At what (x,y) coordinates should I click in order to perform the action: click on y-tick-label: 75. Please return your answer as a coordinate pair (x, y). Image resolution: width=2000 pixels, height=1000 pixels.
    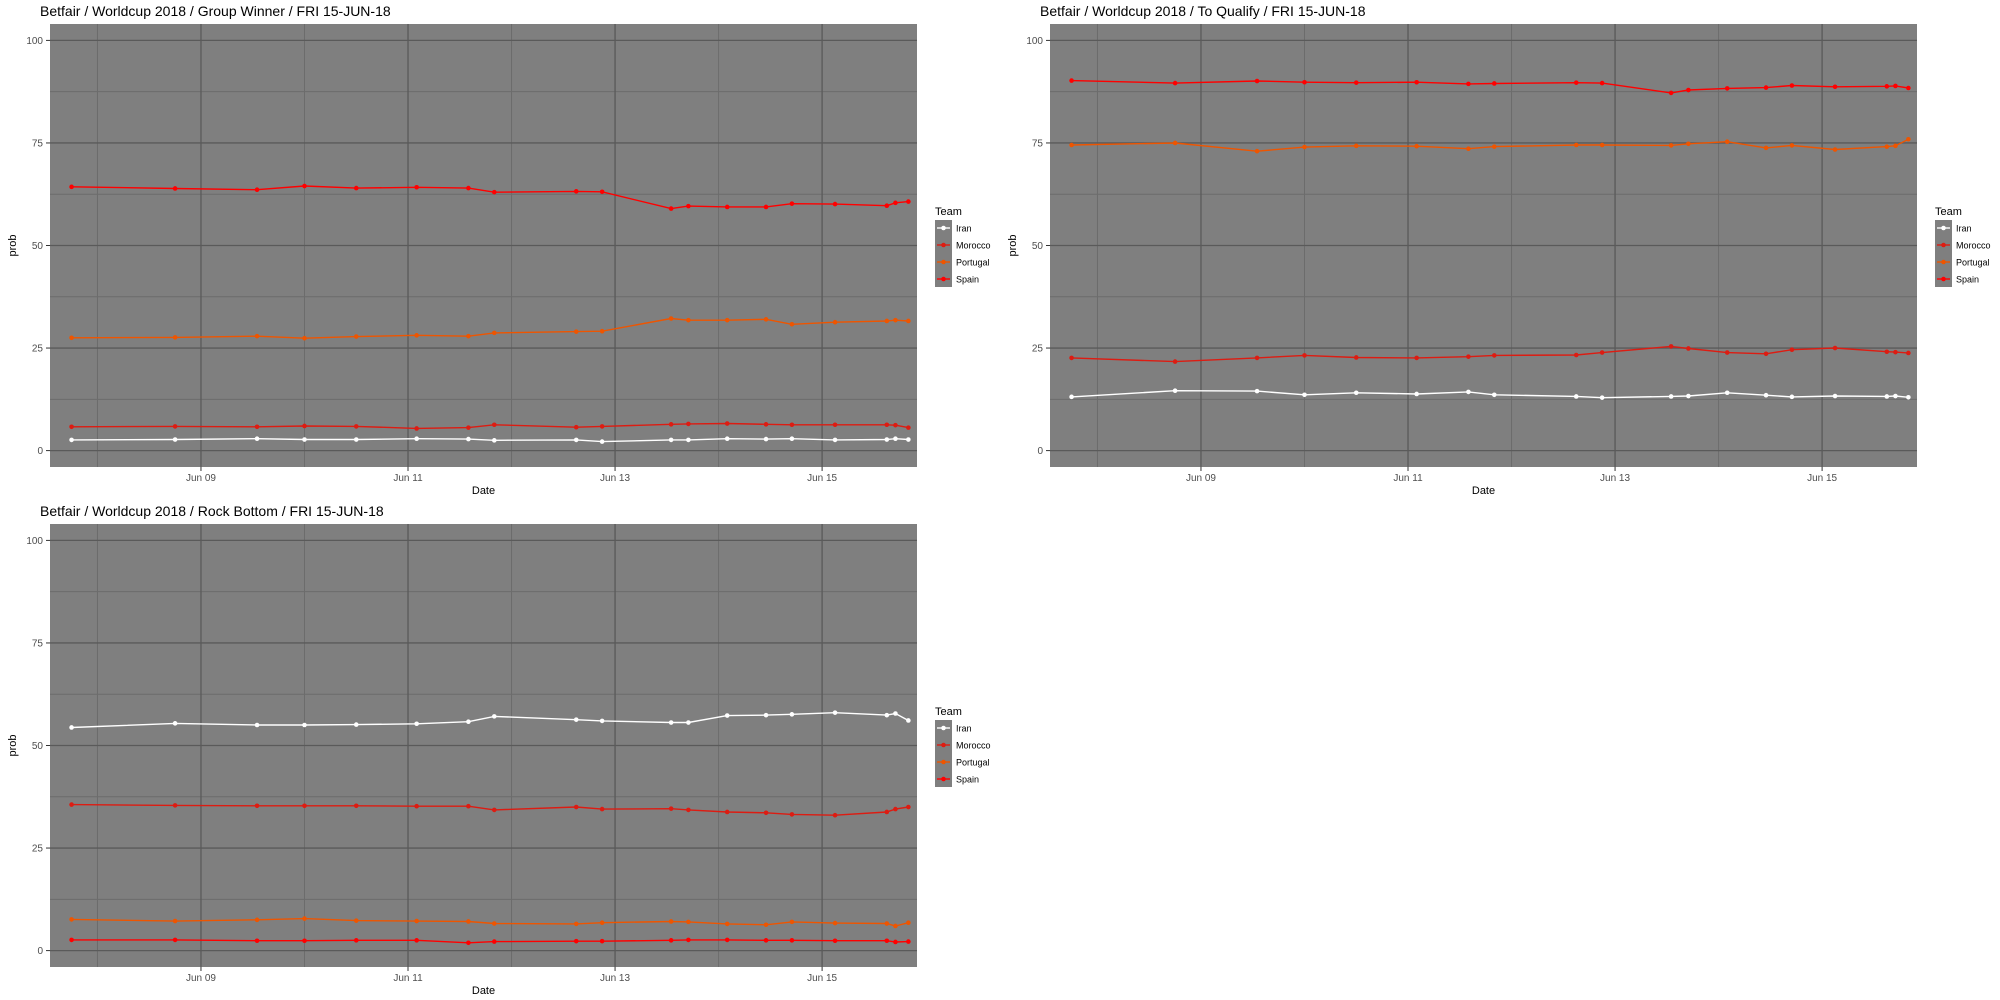
    Looking at the image, I should click on (38, 143).